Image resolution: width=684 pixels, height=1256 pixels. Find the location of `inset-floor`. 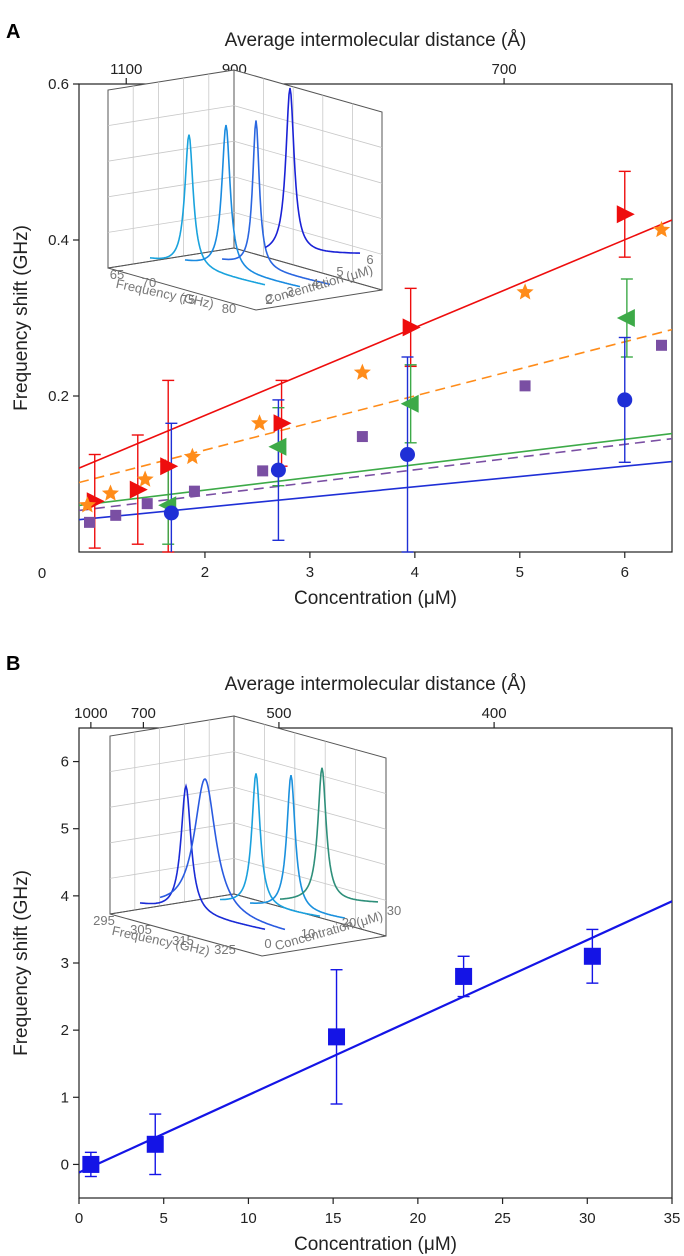

inset-floor is located at coordinates (248, 925).